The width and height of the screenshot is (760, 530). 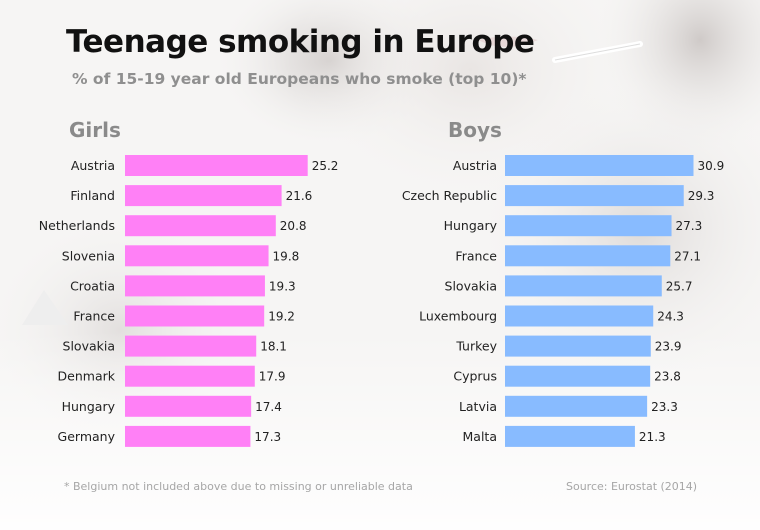 What do you see at coordinates (679, 286) in the screenshot?
I see `boys-value-label: 25.7` at bounding box center [679, 286].